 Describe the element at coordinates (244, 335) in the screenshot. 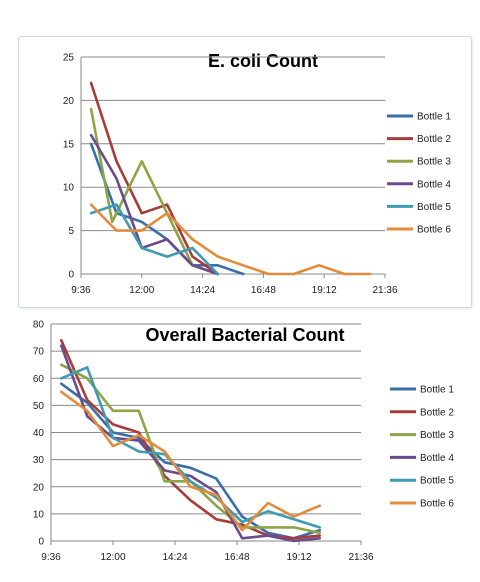

I see `chart-title: Overall Bacterial Count` at that location.